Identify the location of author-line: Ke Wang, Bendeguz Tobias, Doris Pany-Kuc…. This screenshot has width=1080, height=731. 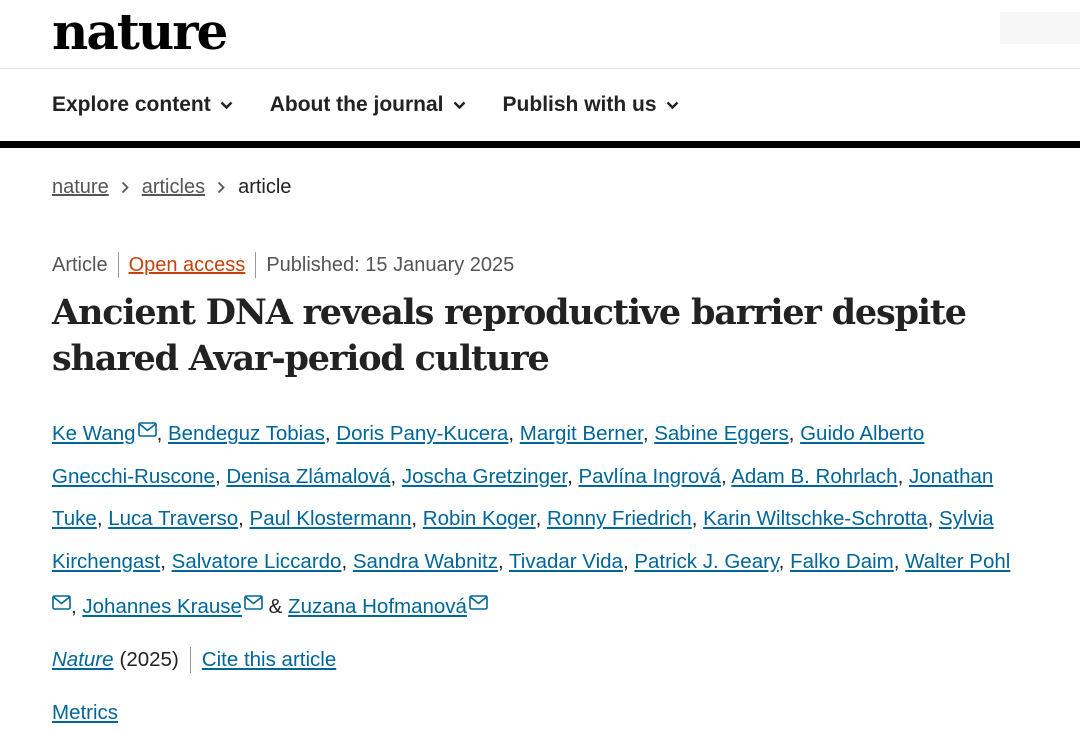
(531, 433).